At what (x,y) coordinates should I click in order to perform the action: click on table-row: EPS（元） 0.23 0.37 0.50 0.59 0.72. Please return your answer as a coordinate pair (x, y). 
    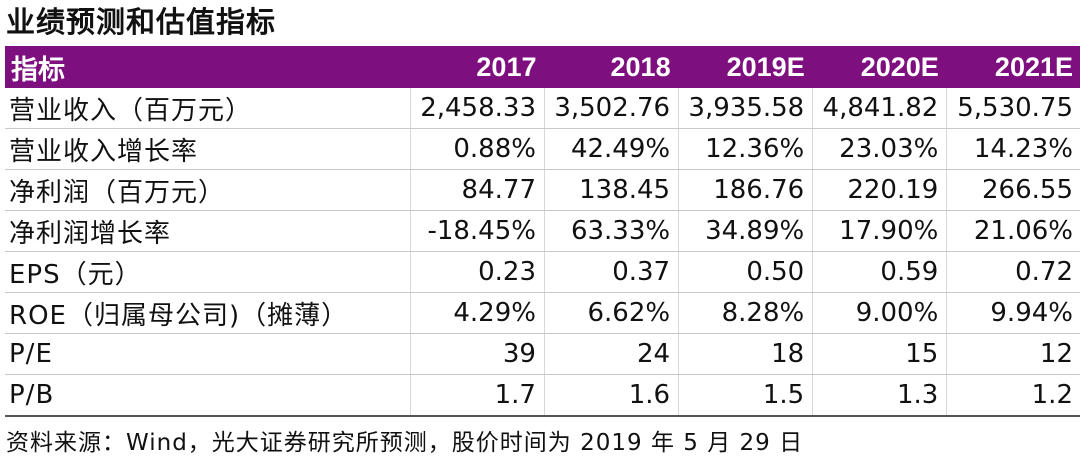
    Looking at the image, I should click on (542, 272).